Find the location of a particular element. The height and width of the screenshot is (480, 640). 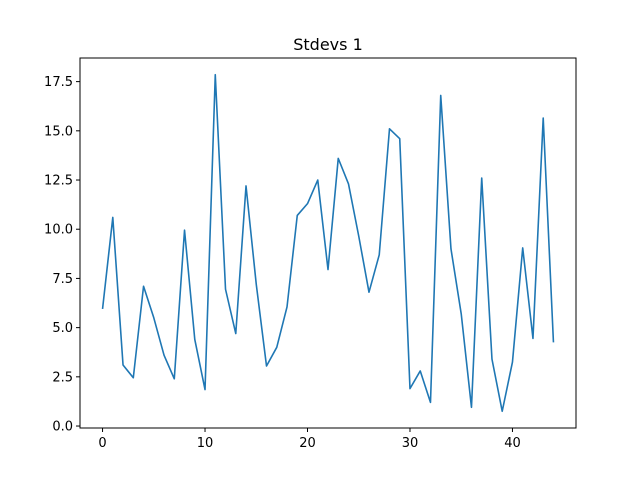

x-tick-label: 10 is located at coordinates (205, 443).